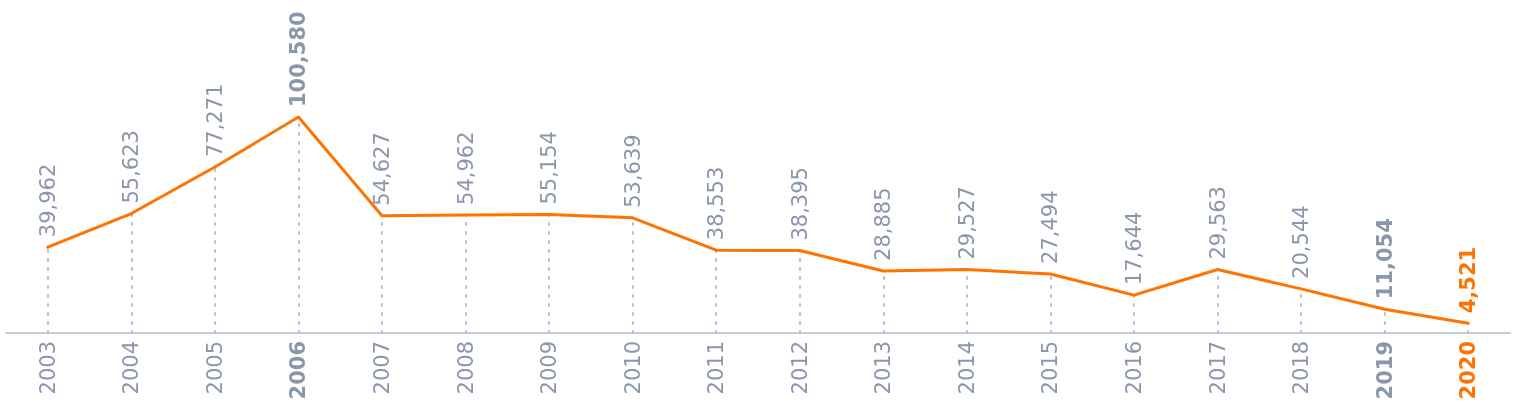 Image resolution: width=1519 pixels, height=406 pixels. I want to click on x-tick-label: 2016, so click(1134, 368).